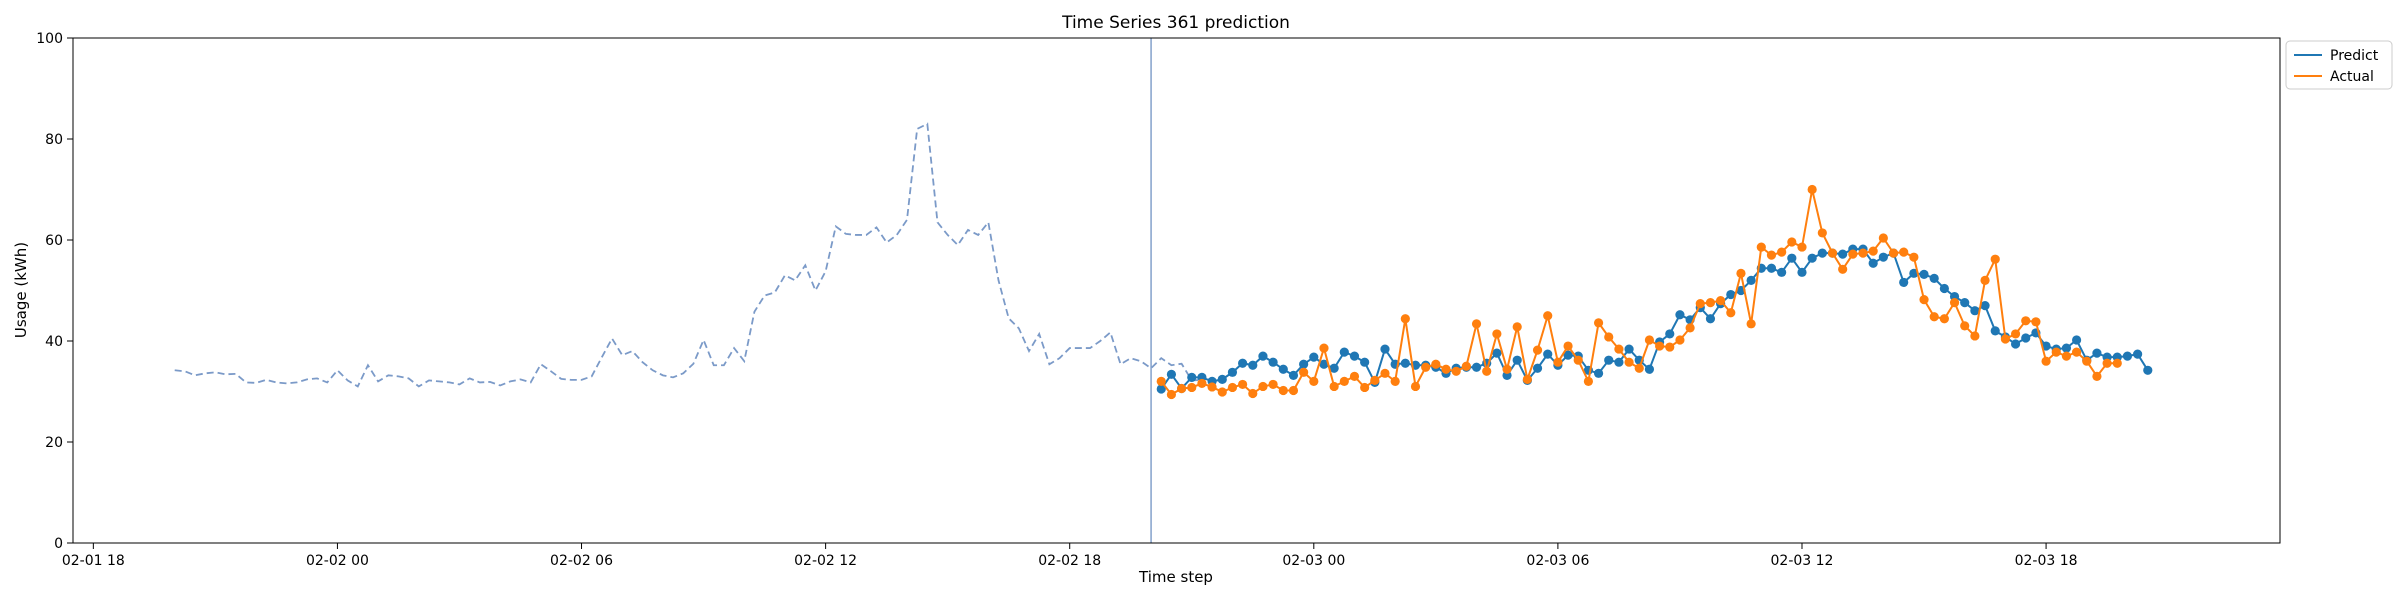 This screenshot has width=2400, height=605. What do you see at coordinates (54, 291) in the screenshot?
I see `y-axis: 0 20 40 60 80 100` at bounding box center [54, 291].